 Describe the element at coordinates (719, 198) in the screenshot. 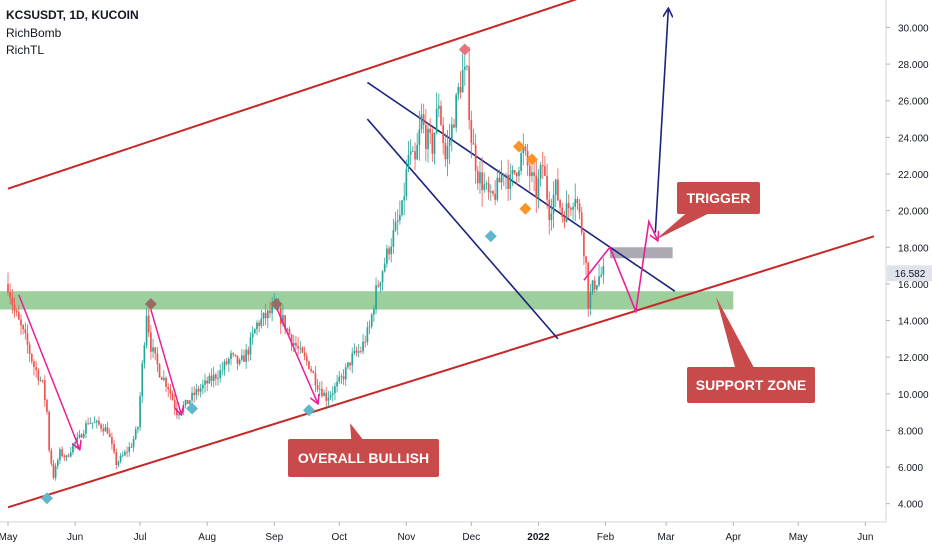

I see `callout-label: TRIGGER` at that location.